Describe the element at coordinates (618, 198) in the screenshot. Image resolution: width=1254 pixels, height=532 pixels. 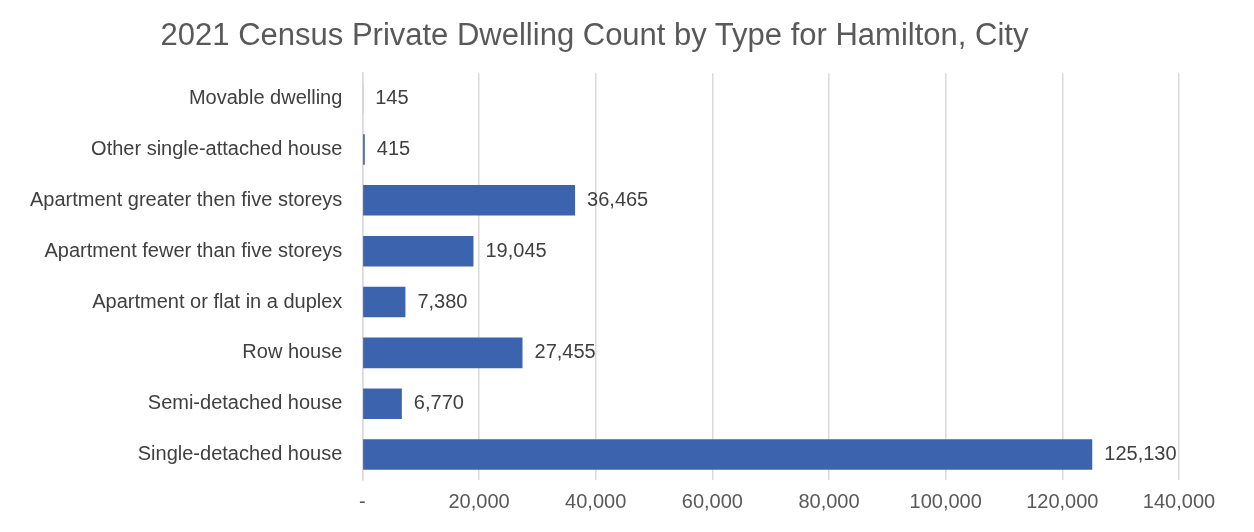
I see `data-label: 36,465` at that location.